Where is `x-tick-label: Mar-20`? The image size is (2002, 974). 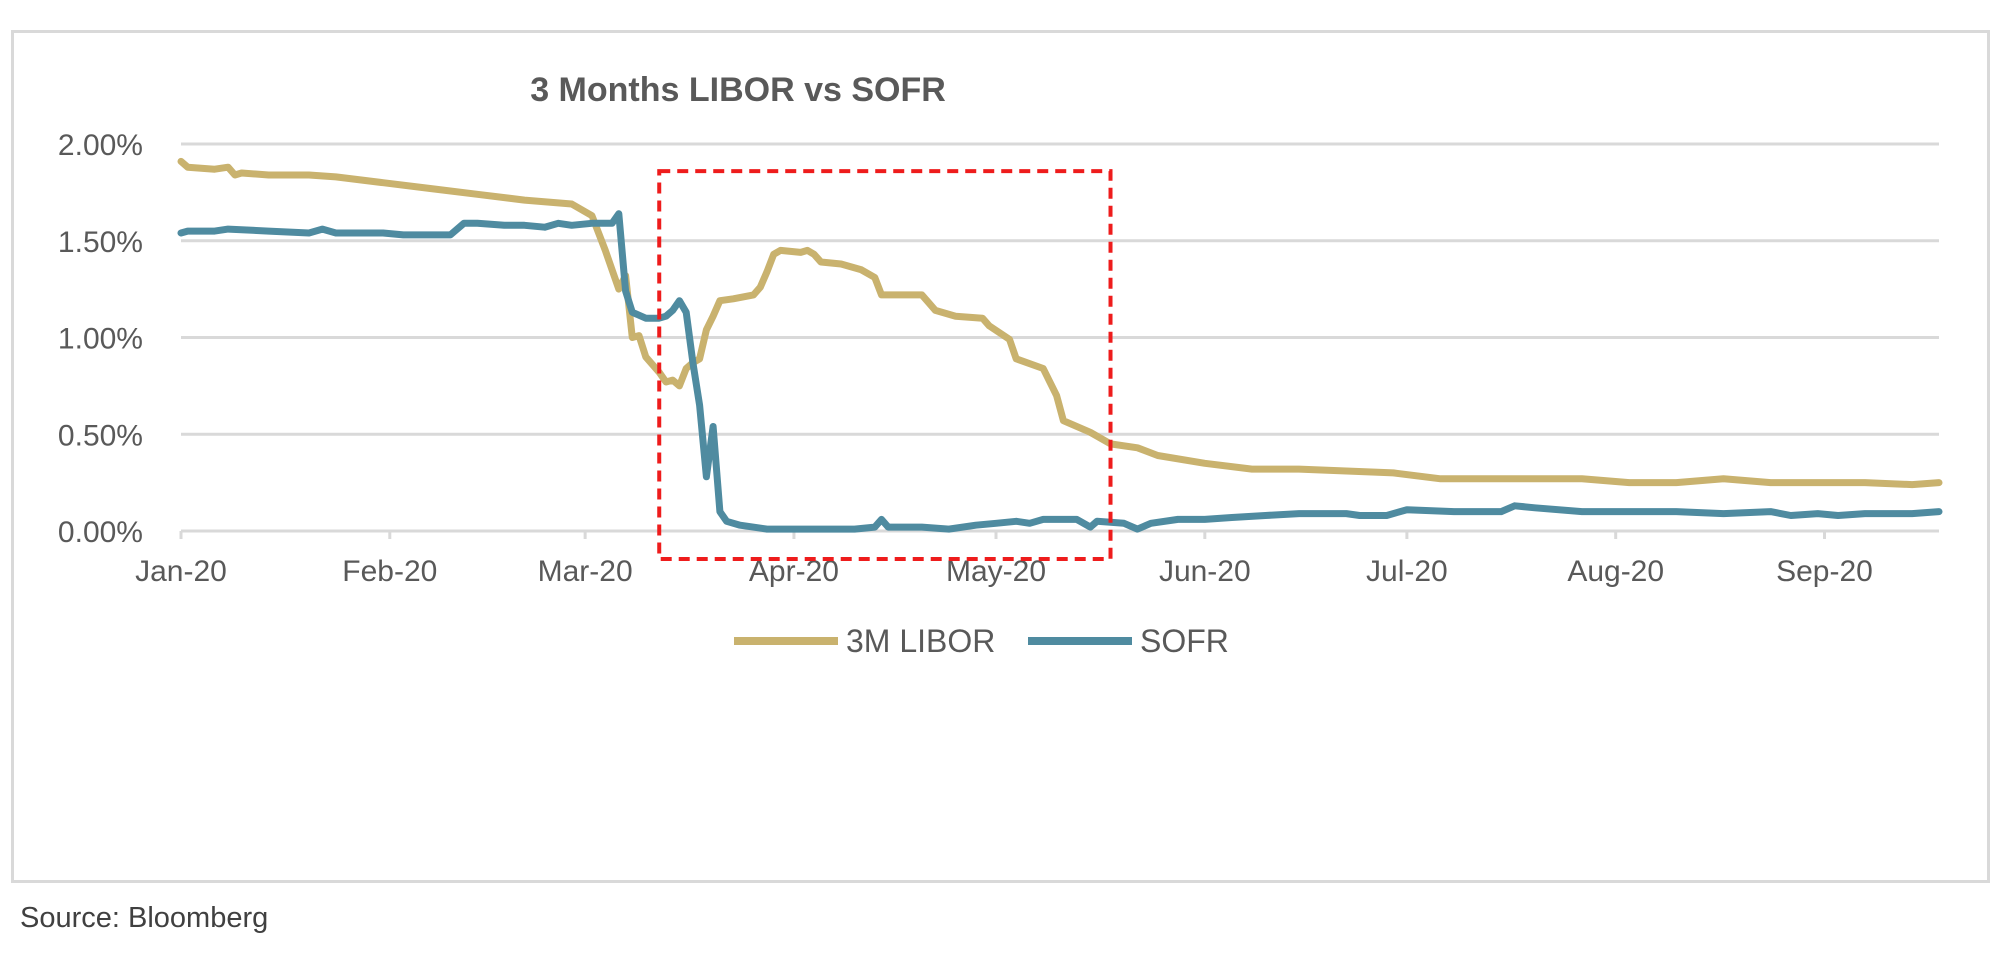
x-tick-label: Mar-20 is located at coordinates (585, 571).